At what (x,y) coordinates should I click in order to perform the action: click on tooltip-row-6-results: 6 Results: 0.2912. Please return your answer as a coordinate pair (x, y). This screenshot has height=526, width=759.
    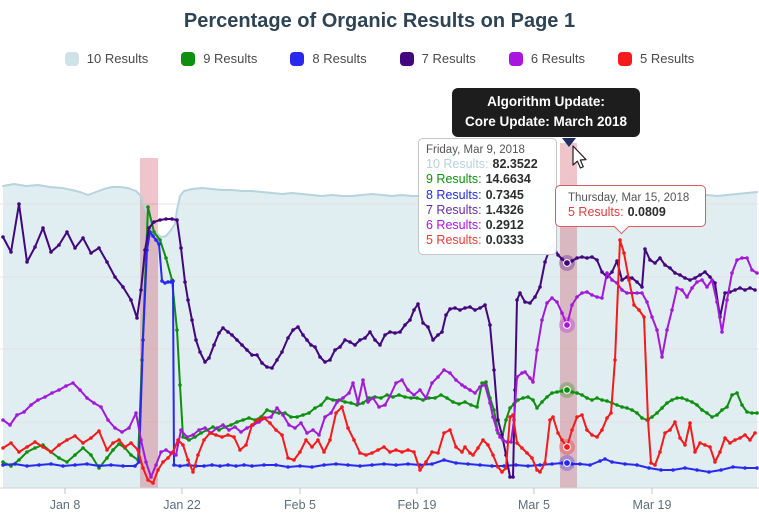
    Looking at the image, I should click on (475, 225).